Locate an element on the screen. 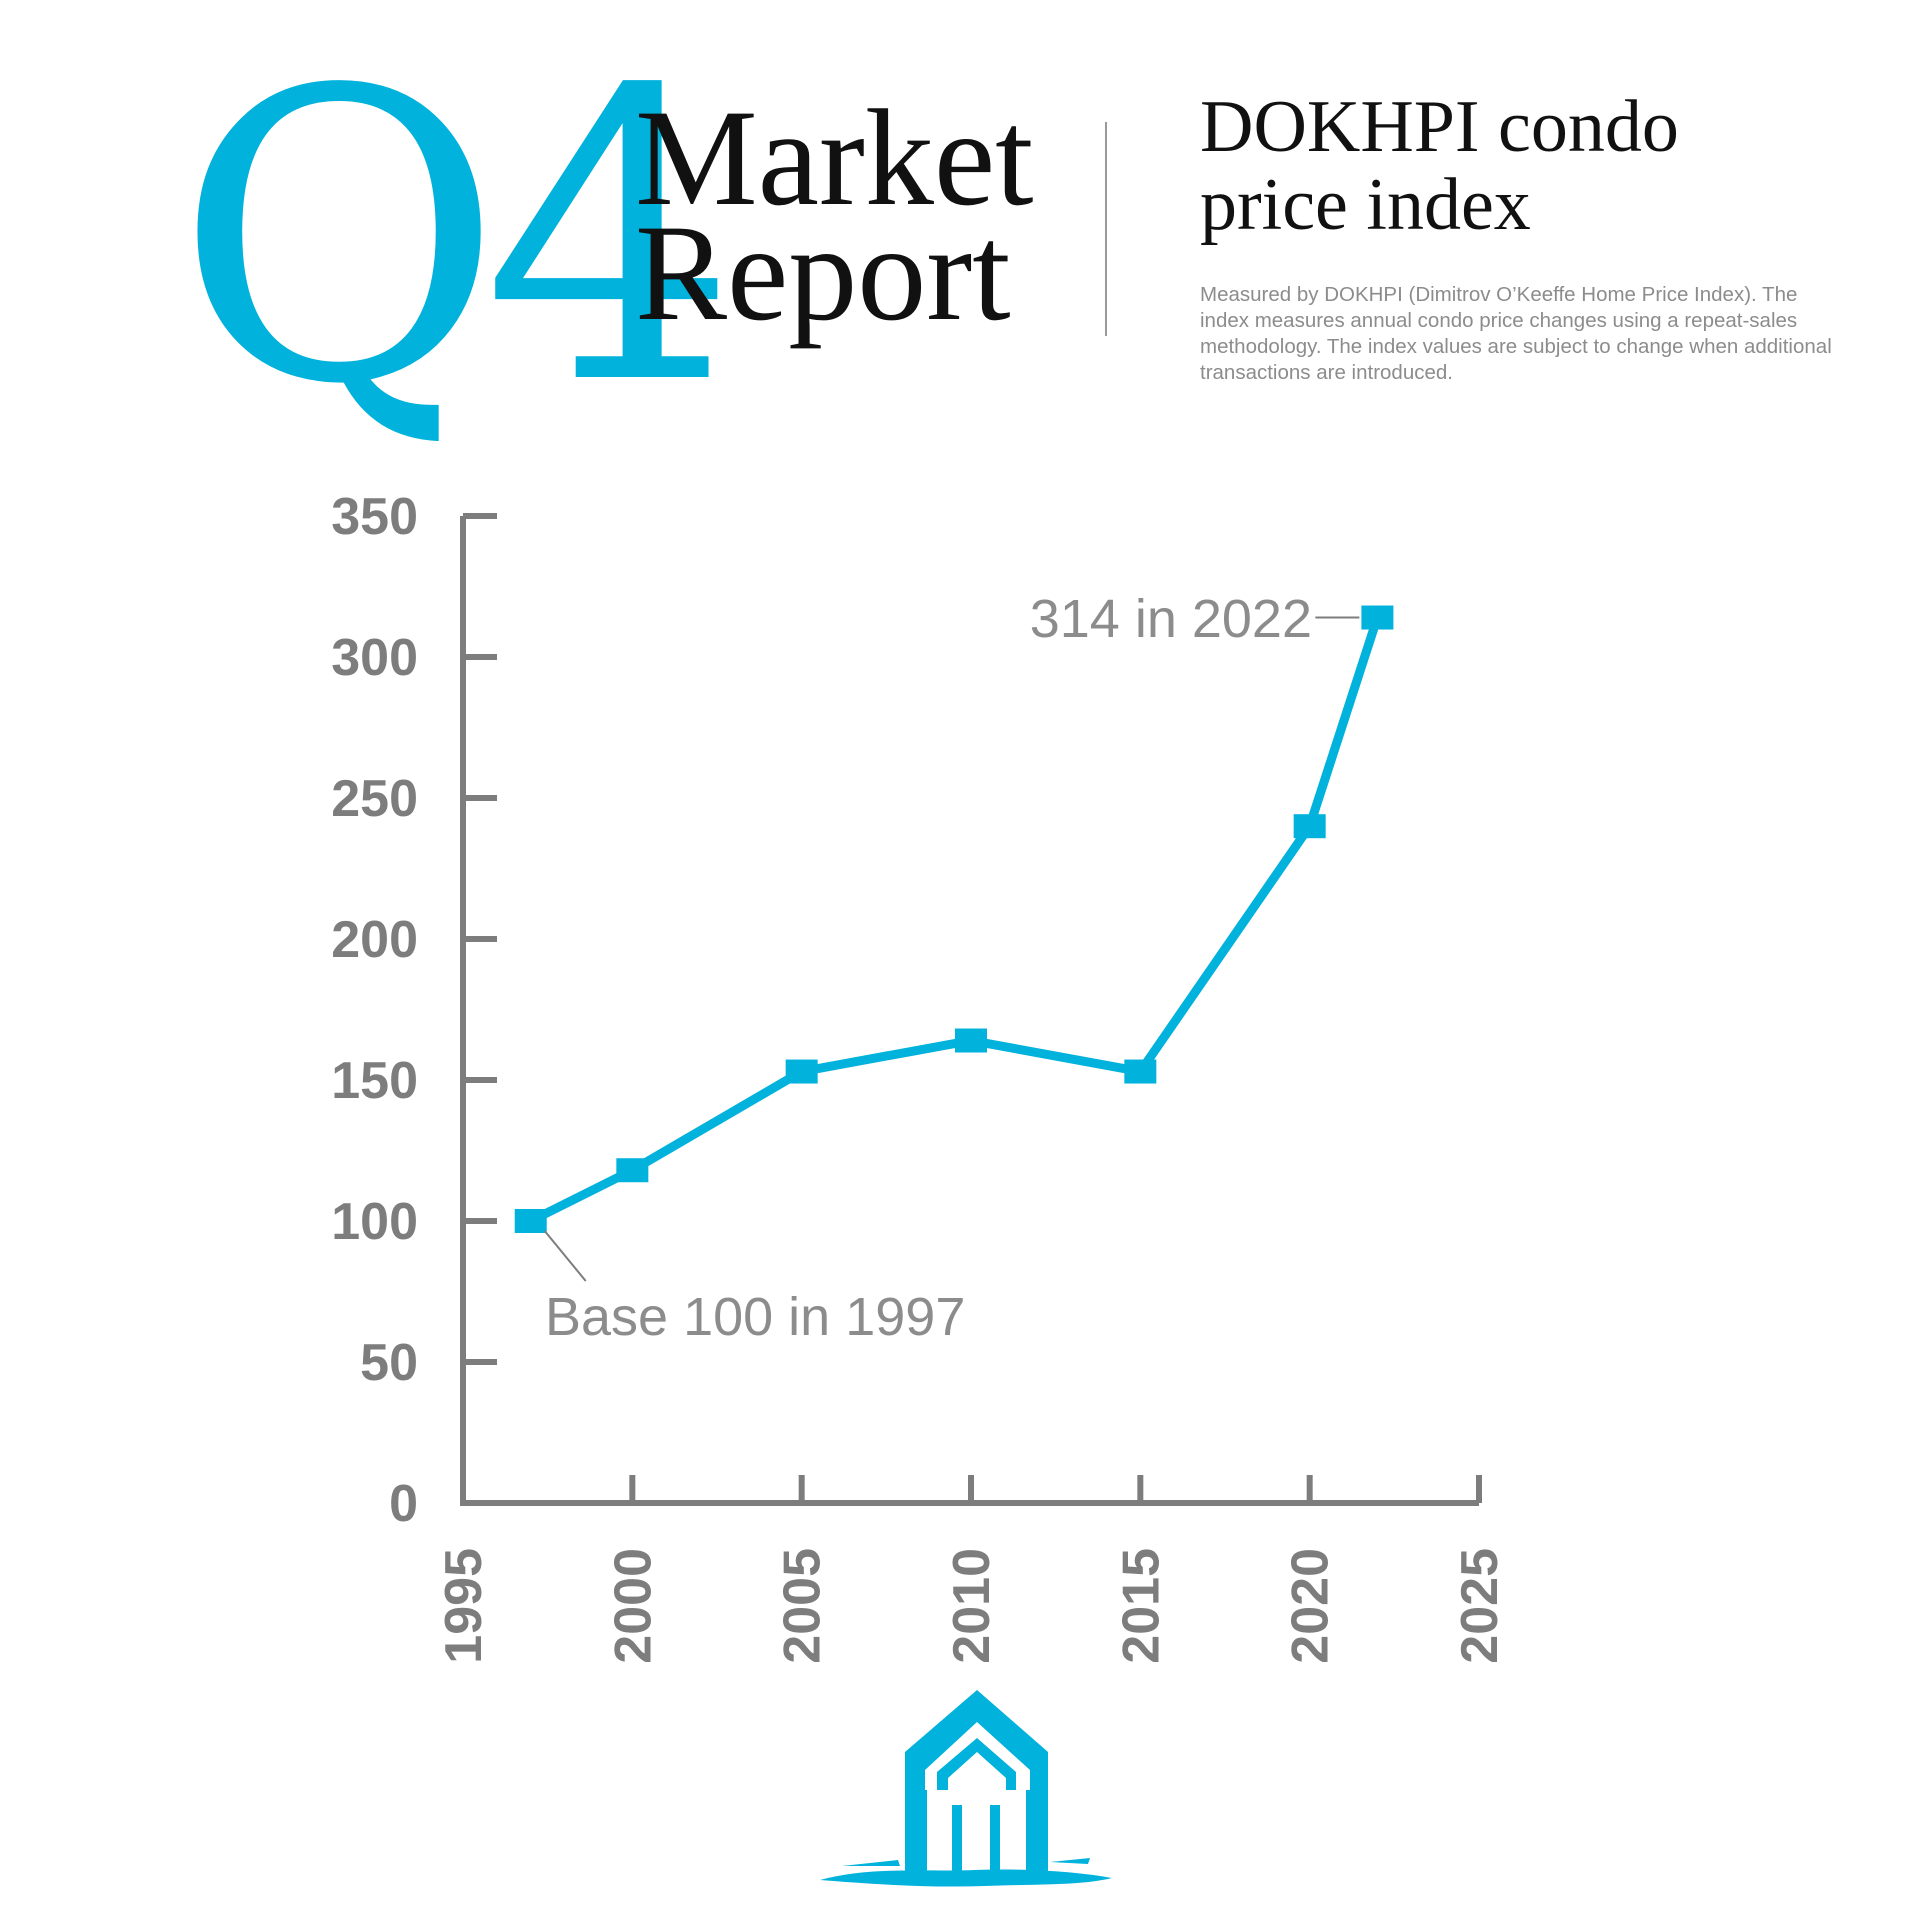 The width and height of the screenshot is (1920, 1920). y-tick-label: 50 is located at coordinates (389, 1363).